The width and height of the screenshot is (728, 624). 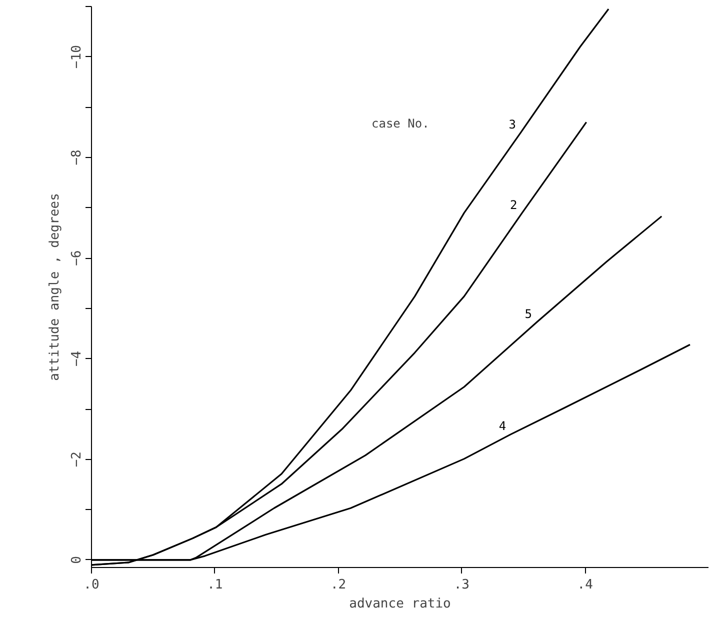 What do you see at coordinates (92, 585) in the screenshot?
I see `x-tick-label: .0` at bounding box center [92, 585].